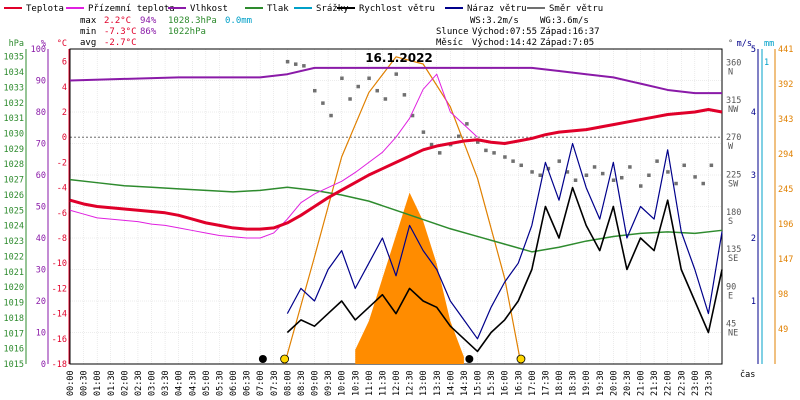 The height and width of the screenshot is (400, 800). What do you see at coordinates (733, 184) in the screenshot?
I see `tick-compass-3: SW` at bounding box center [733, 184].